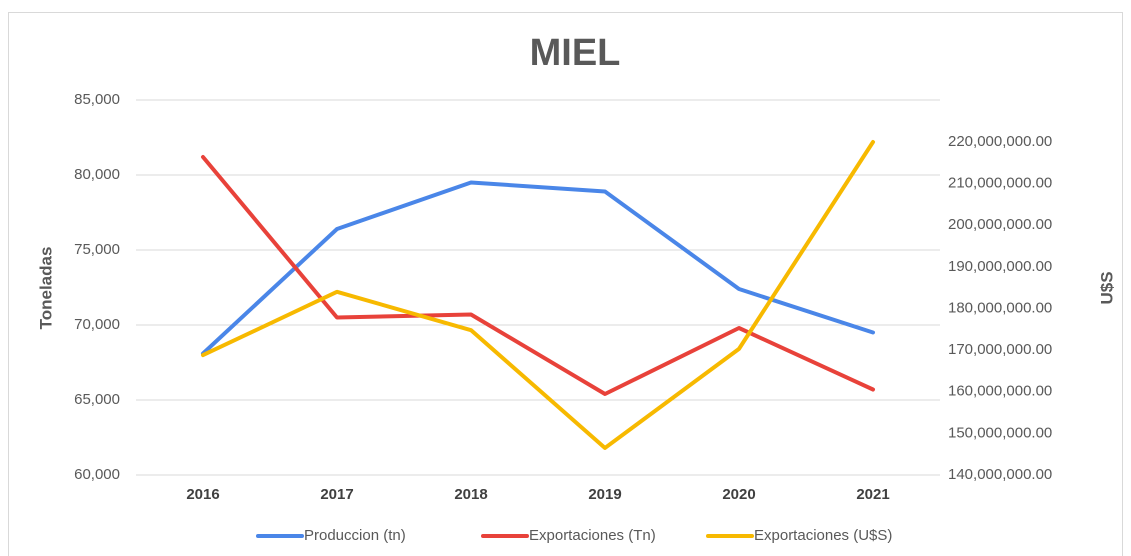 This screenshot has width=1131, height=556. What do you see at coordinates (1000, 349) in the screenshot?
I see `y2-tick-label: 170,000,000.00` at bounding box center [1000, 349].